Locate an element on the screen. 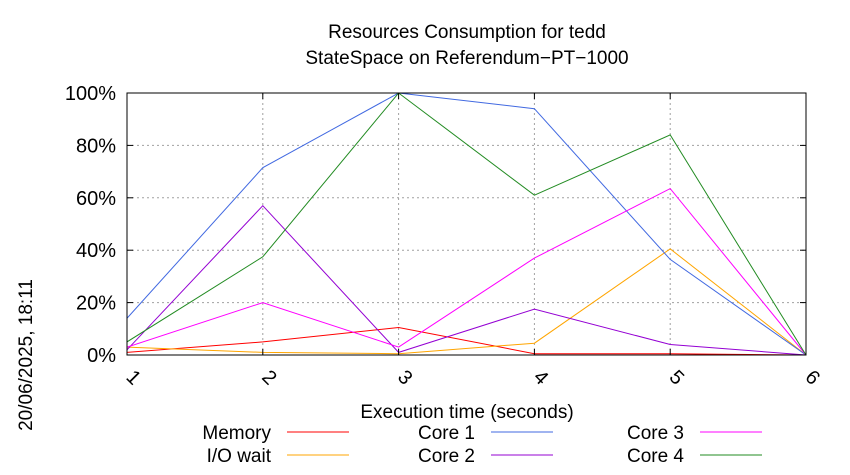 The image size is (850, 475). y-tick-label: 20% is located at coordinates (96, 304).